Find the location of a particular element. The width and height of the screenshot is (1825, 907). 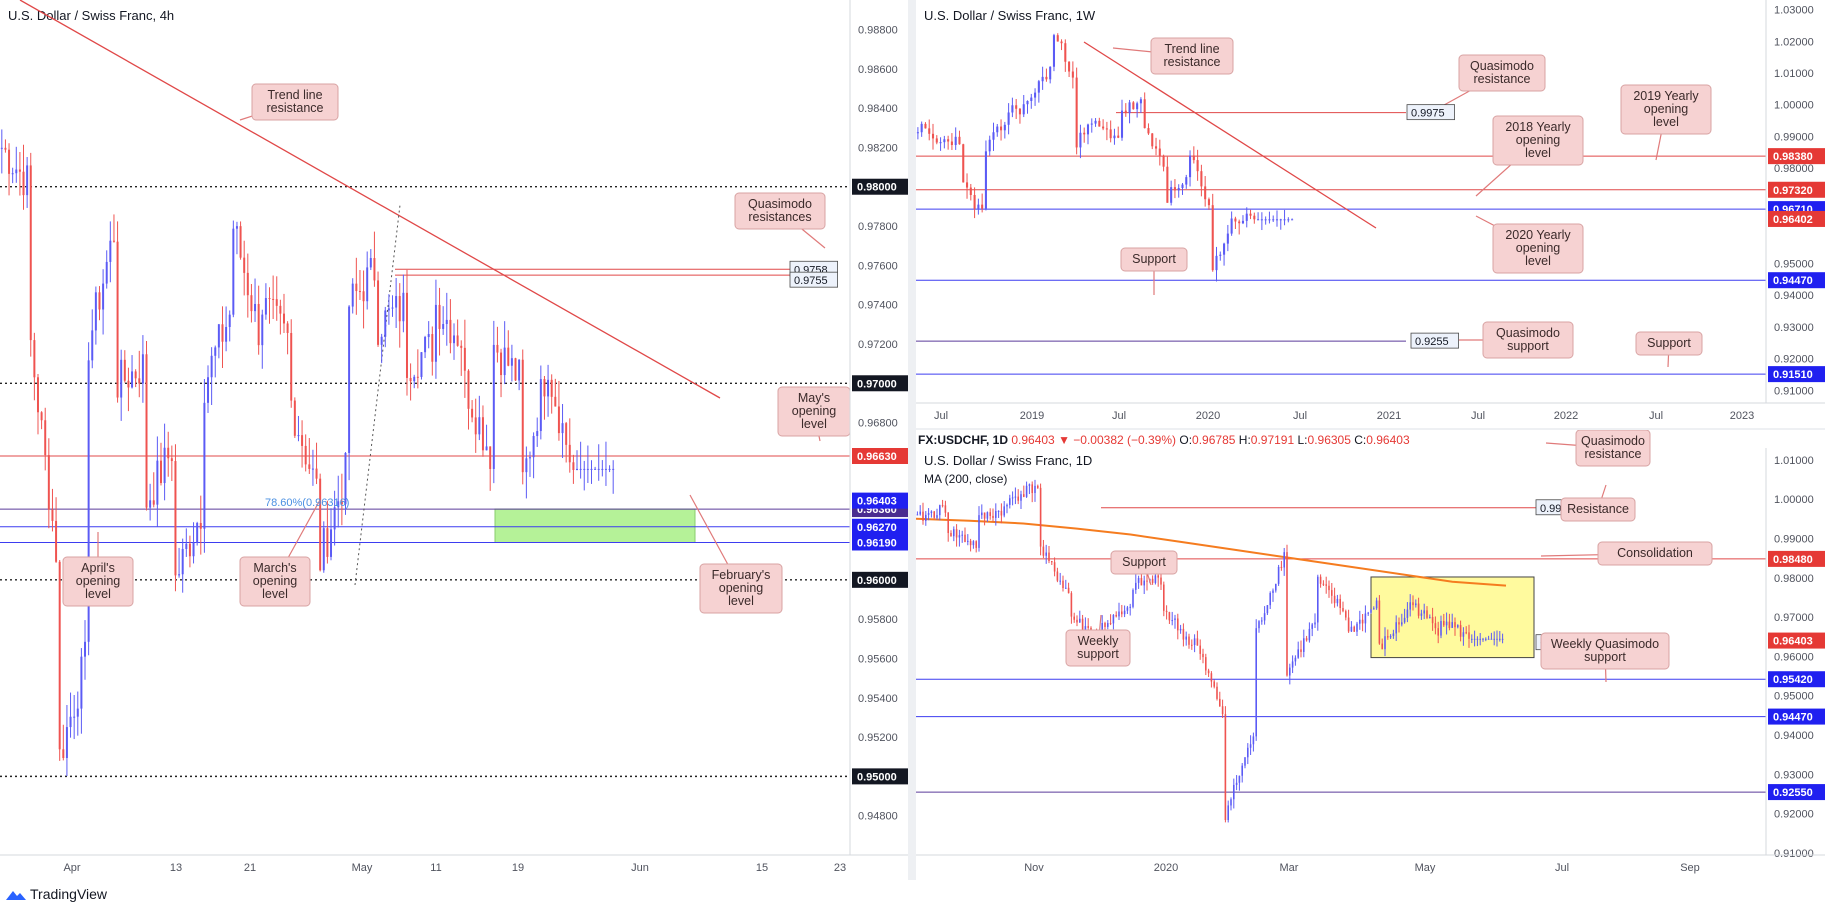

time-tick-label: 2019 is located at coordinates (1032, 416).